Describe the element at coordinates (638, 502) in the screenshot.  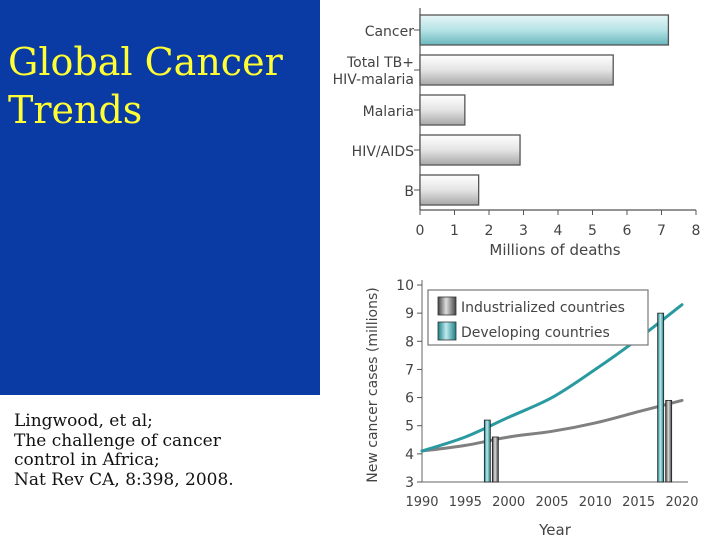
I see `line-chart-x-tick-label: 2015` at that location.